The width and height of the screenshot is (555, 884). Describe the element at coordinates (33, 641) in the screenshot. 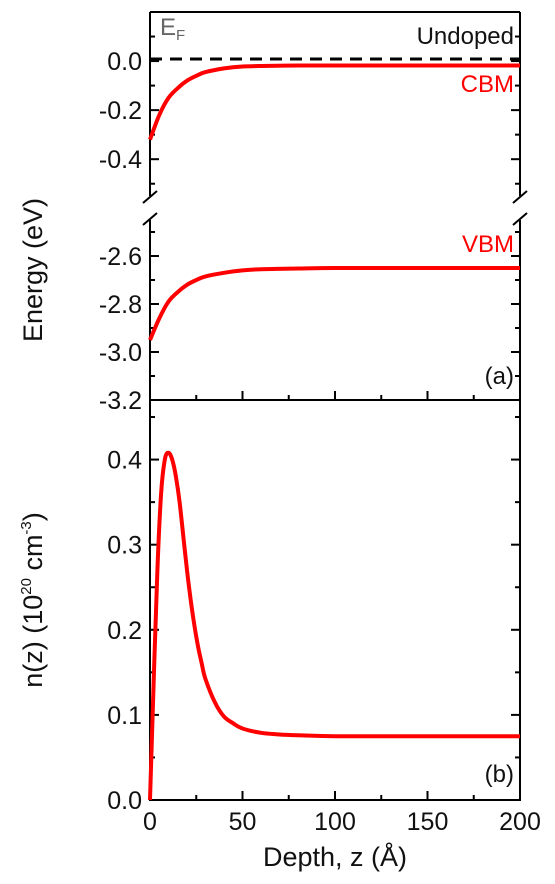

I see `density-axis-title-main: n(z) (10` at that location.